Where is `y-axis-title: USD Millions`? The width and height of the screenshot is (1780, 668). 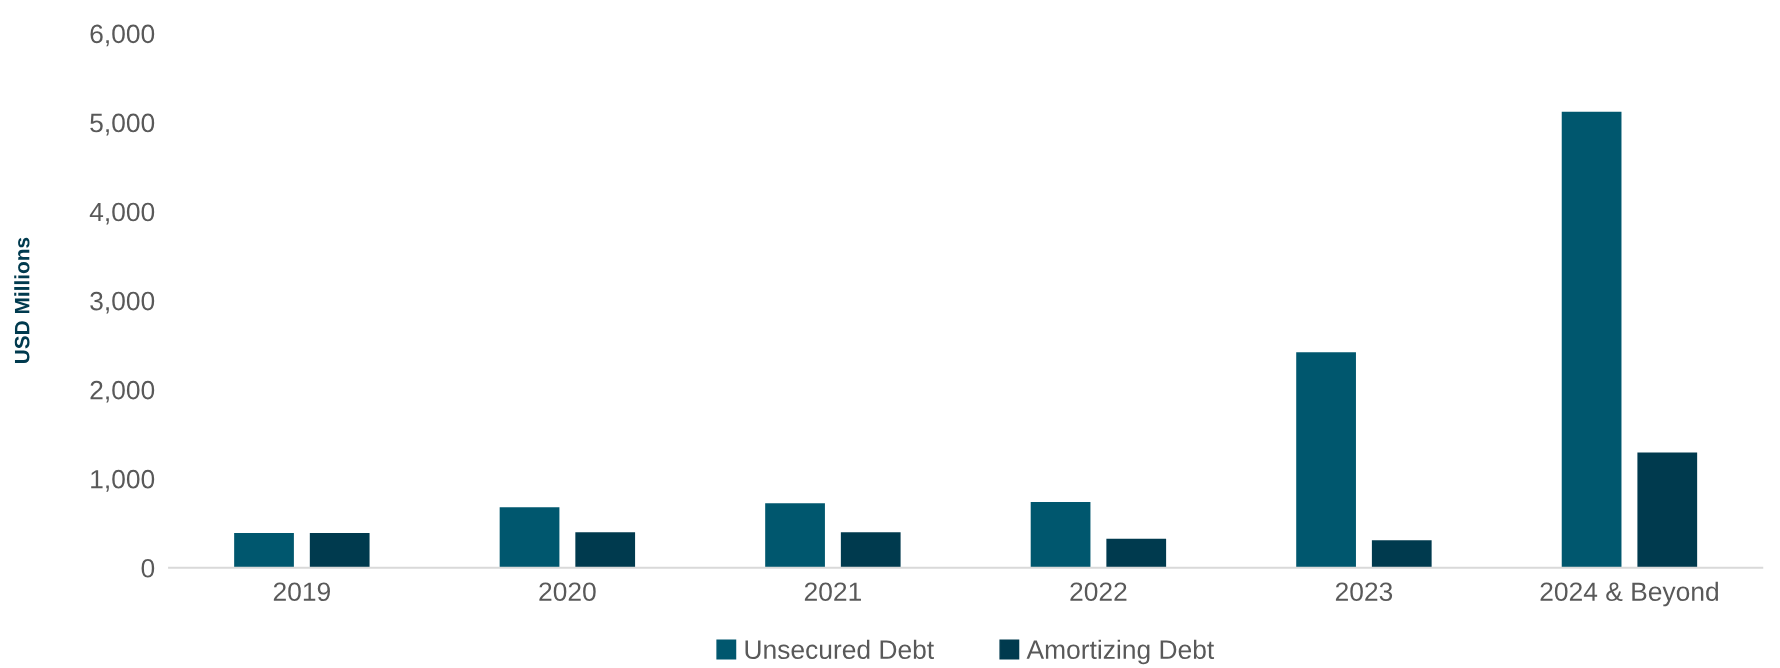 y-axis-title: USD Millions is located at coordinates (22, 300).